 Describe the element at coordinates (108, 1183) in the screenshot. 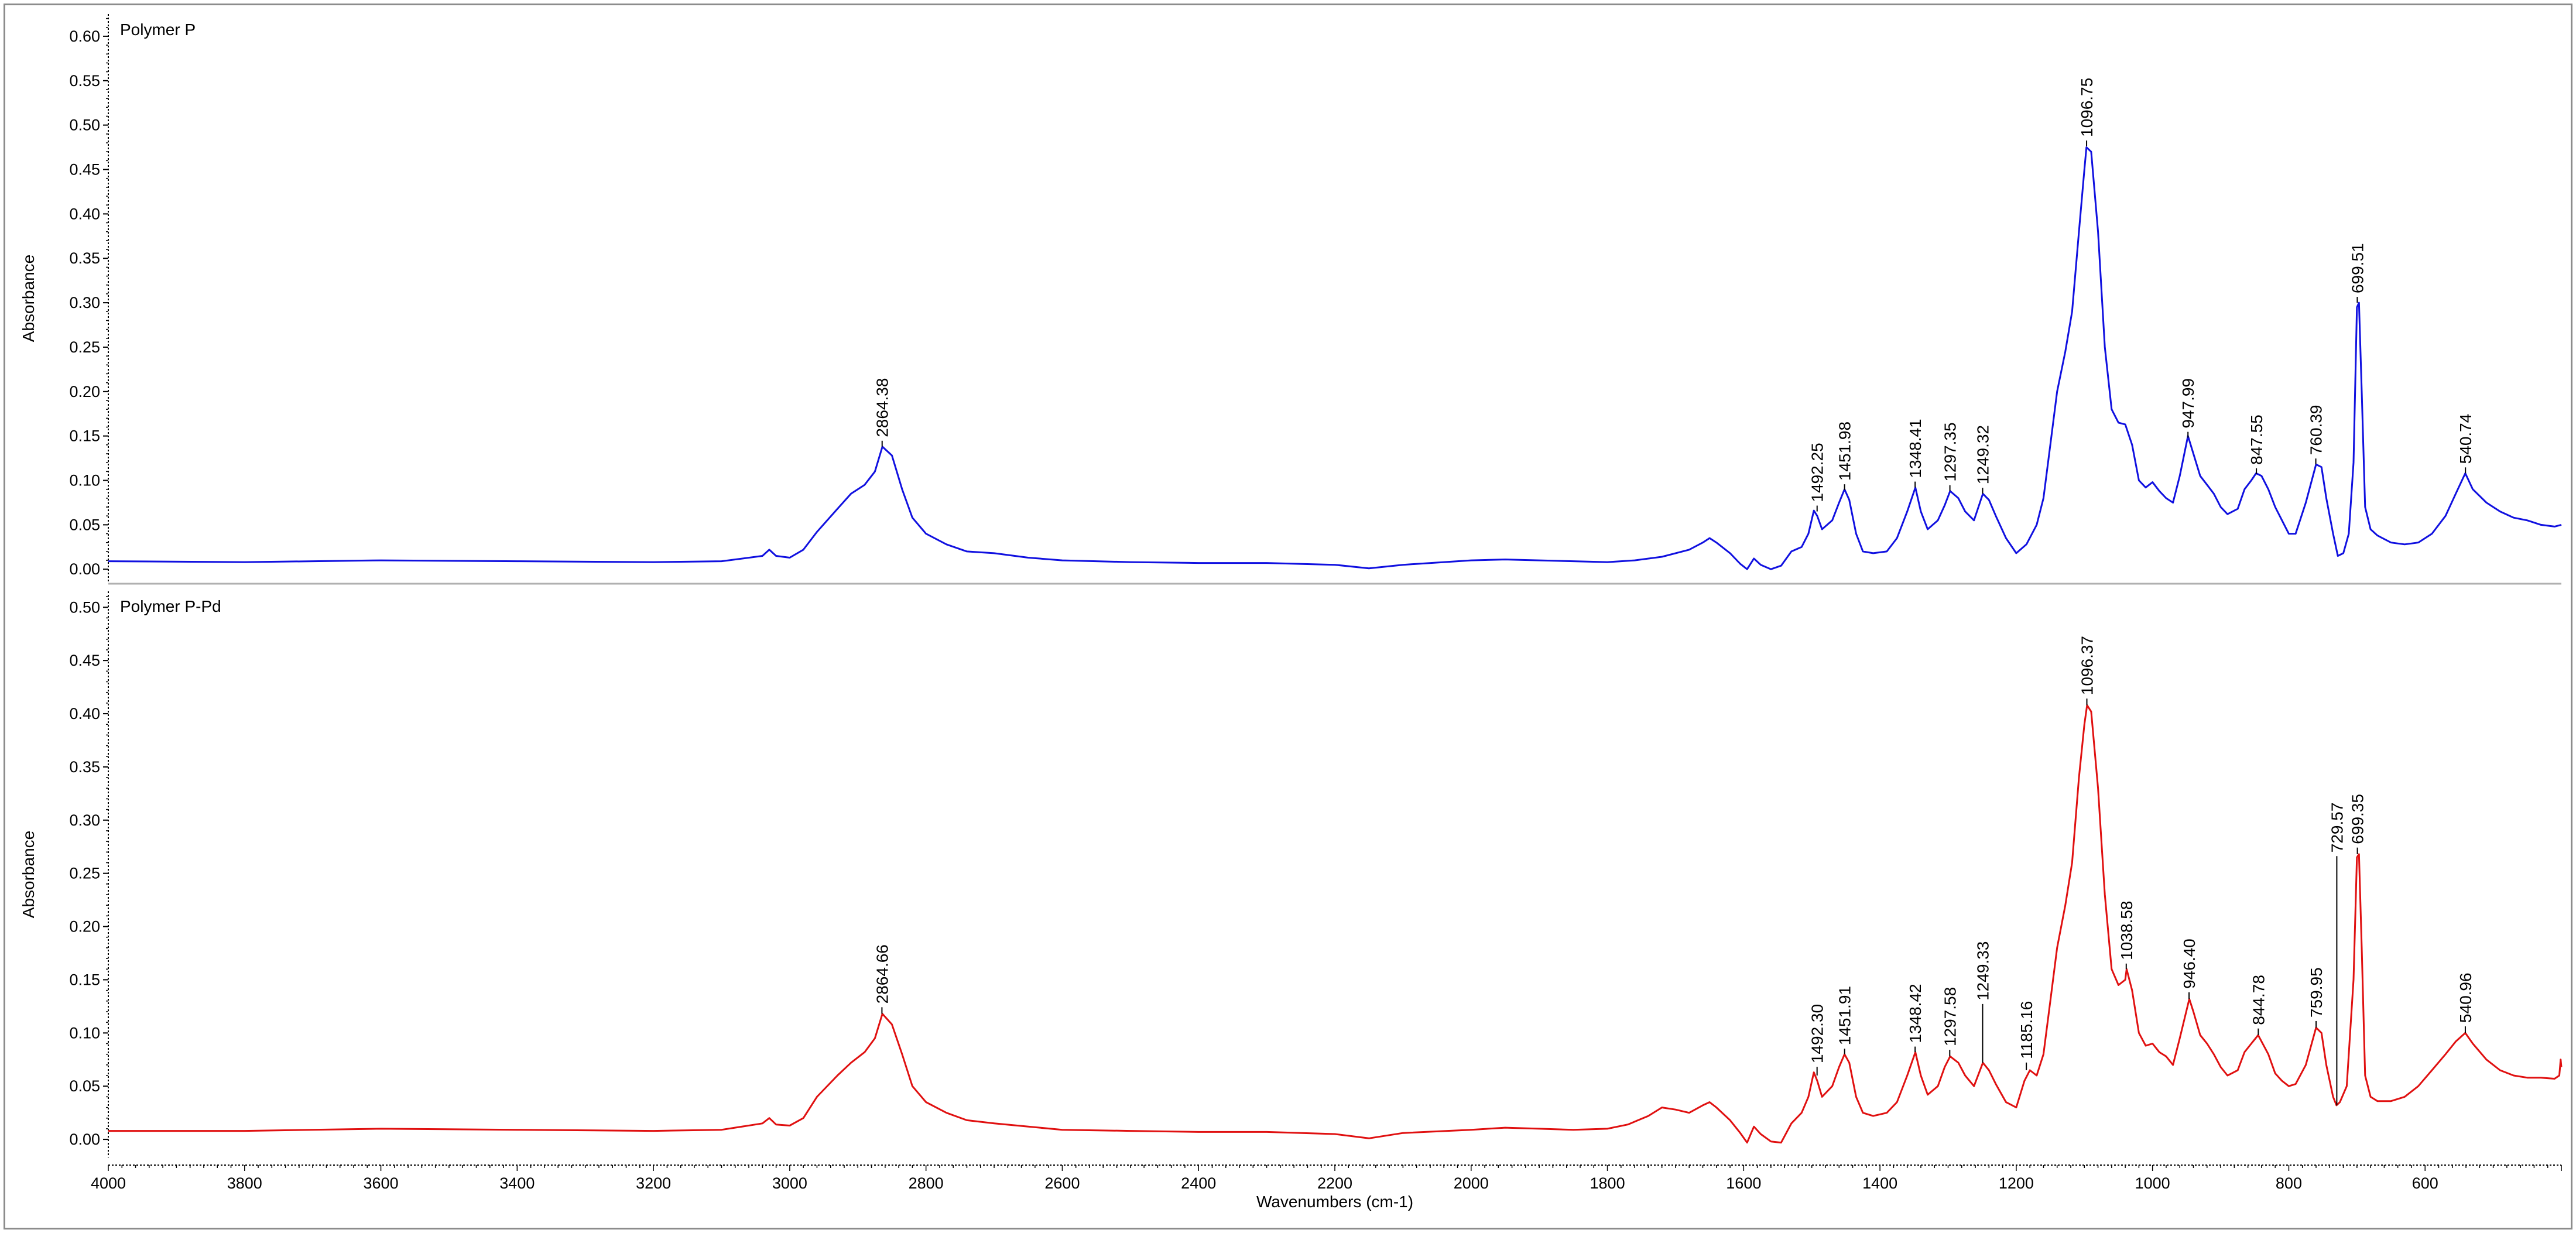

I see `x-tick-label: 4000` at that location.